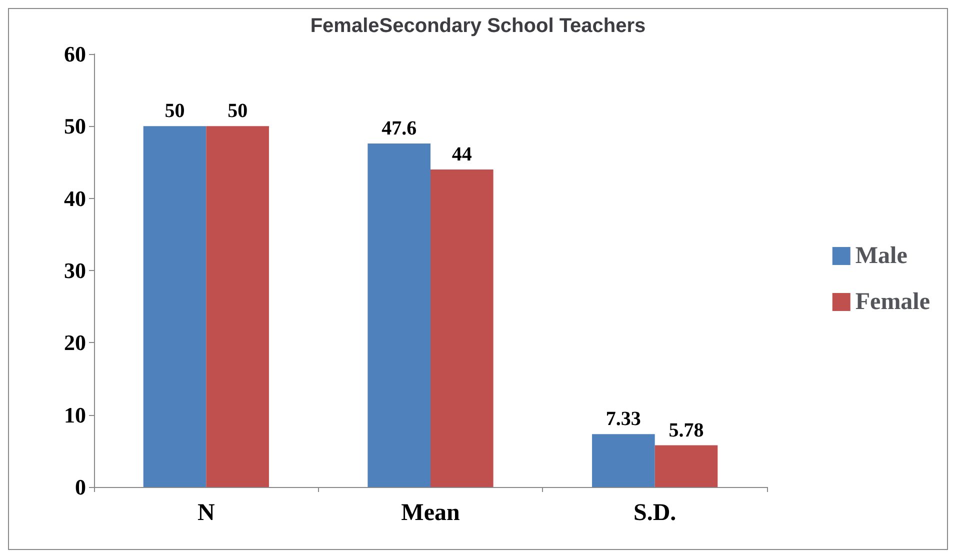  I want to click on y-tick-label: 0, so click(80, 487).